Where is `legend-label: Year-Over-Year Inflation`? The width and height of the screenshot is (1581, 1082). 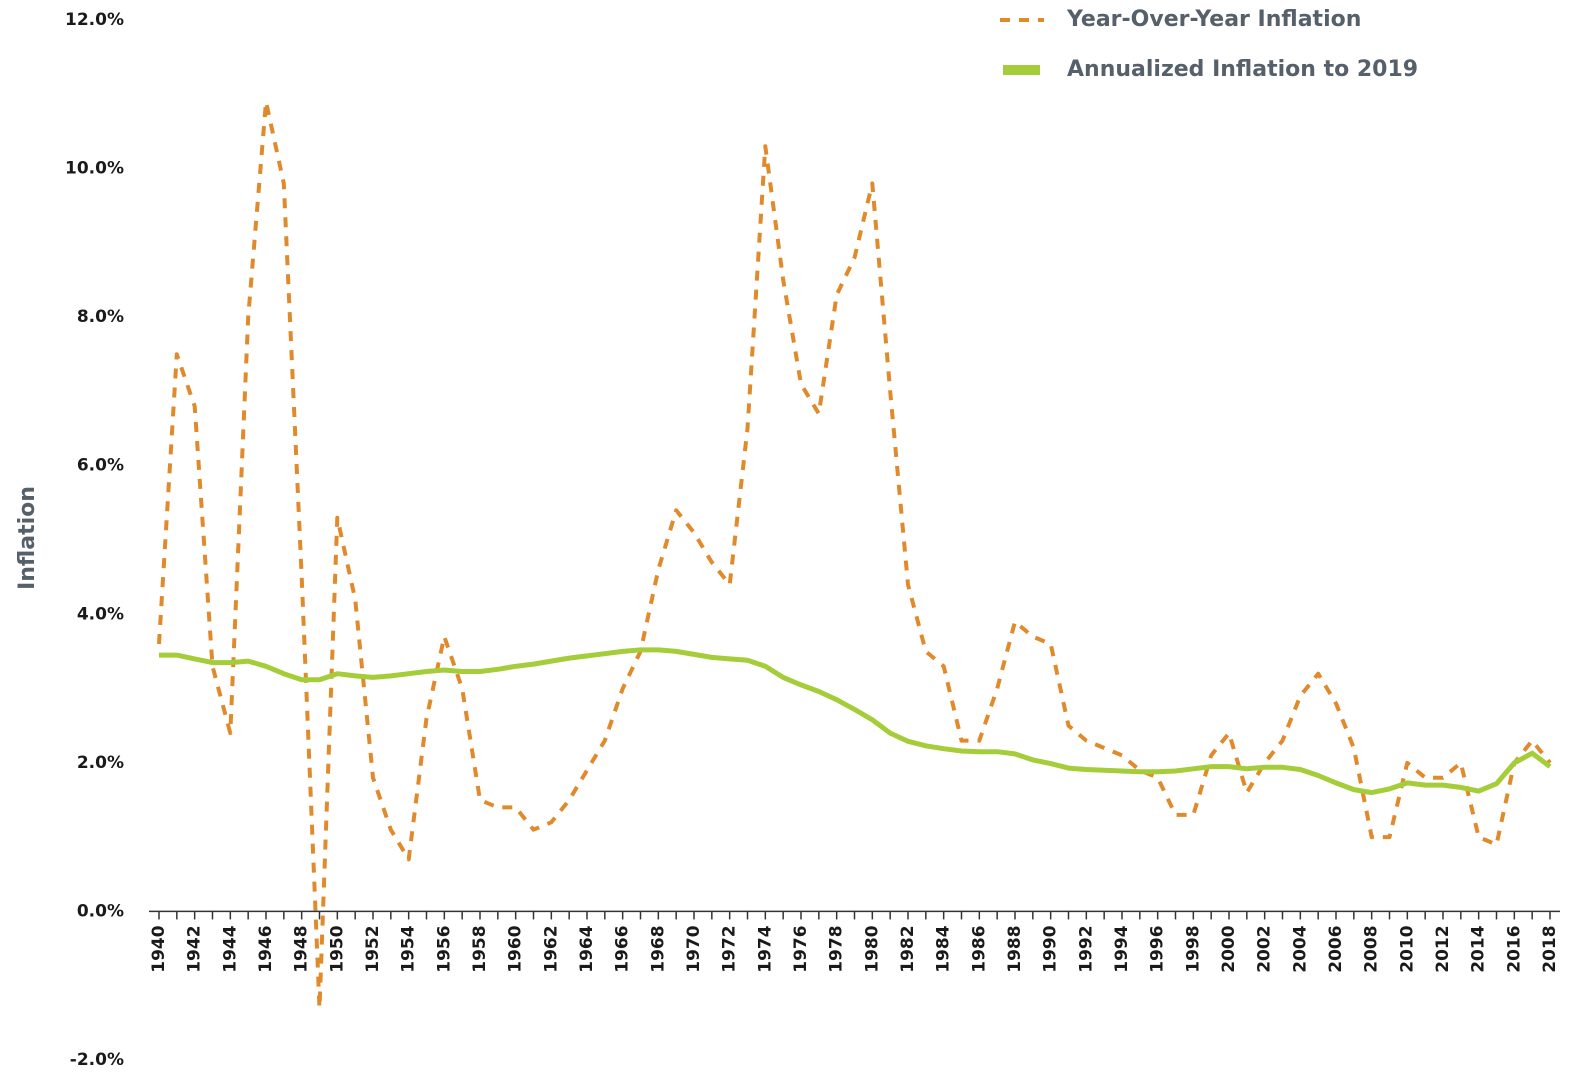
legend-label: Year-Over-Year Inflation is located at coordinates (1213, 19).